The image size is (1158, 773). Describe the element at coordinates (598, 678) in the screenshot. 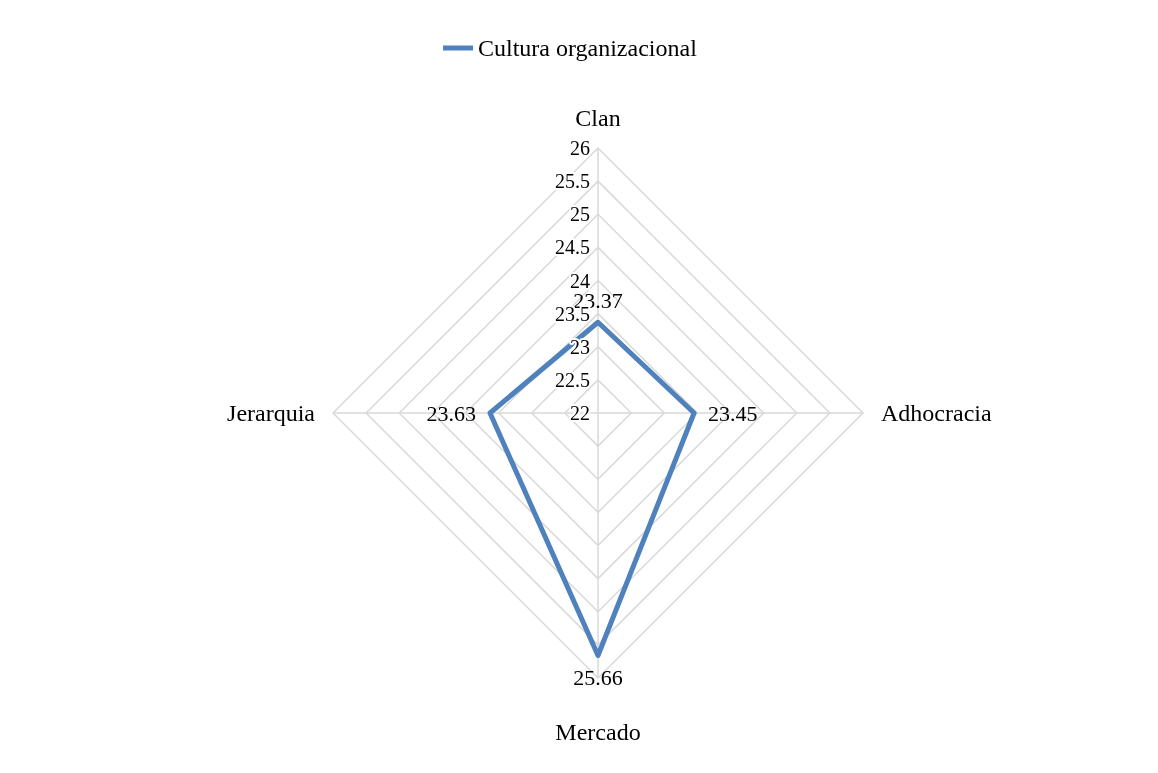

I see `data-label: 25.66` at that location.